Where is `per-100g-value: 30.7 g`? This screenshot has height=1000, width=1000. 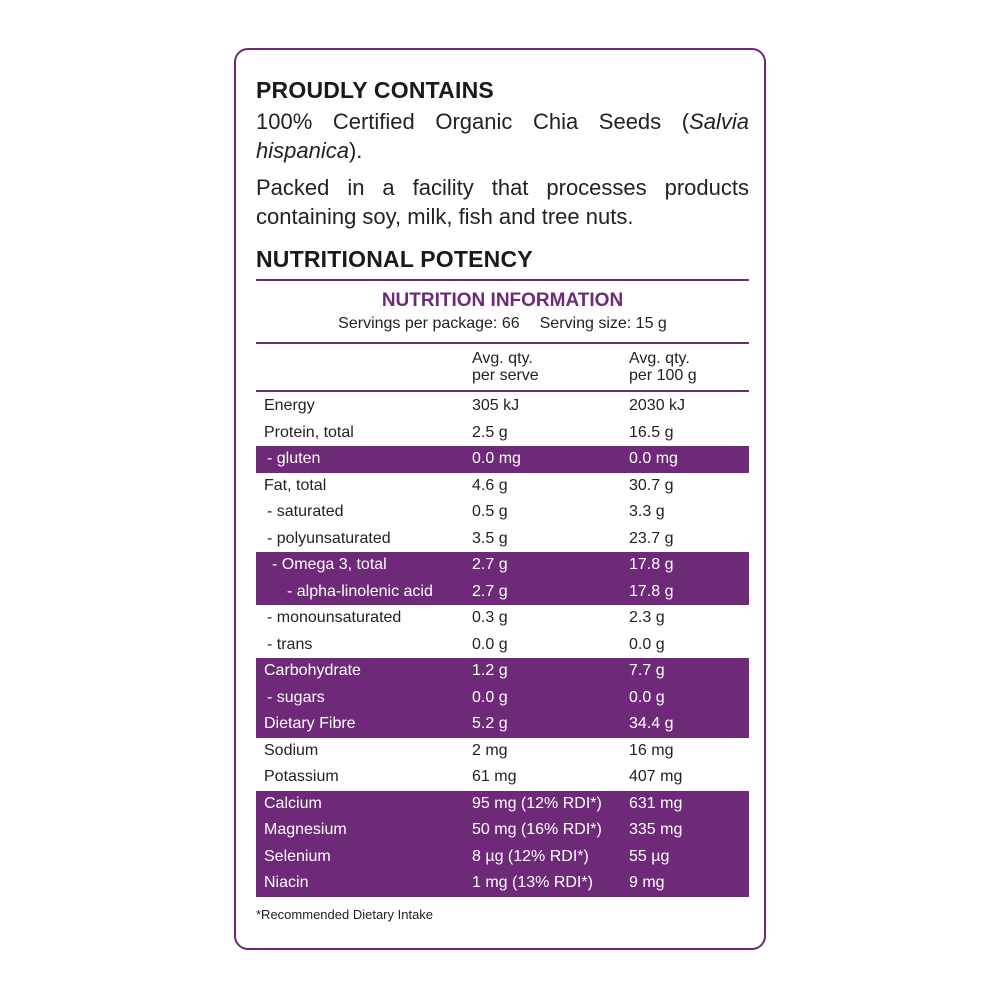
per-100g-value: 30.7 g is located at coordinates (651, 485).